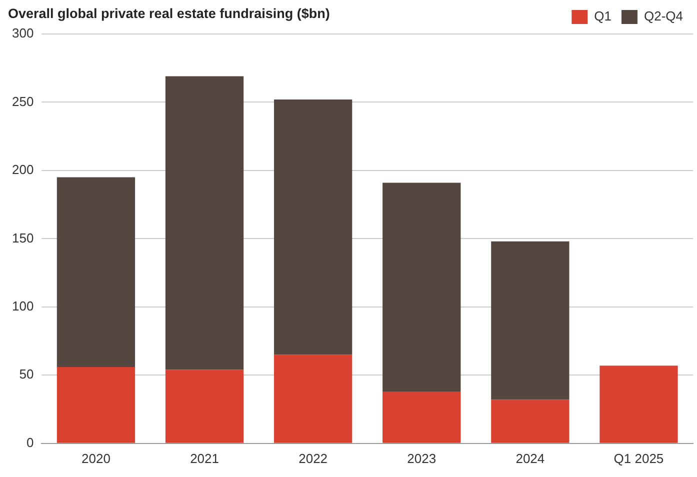 This screenshot has width=697, height=477. I want to click on y-tick-label: 100, so click(23, 306).